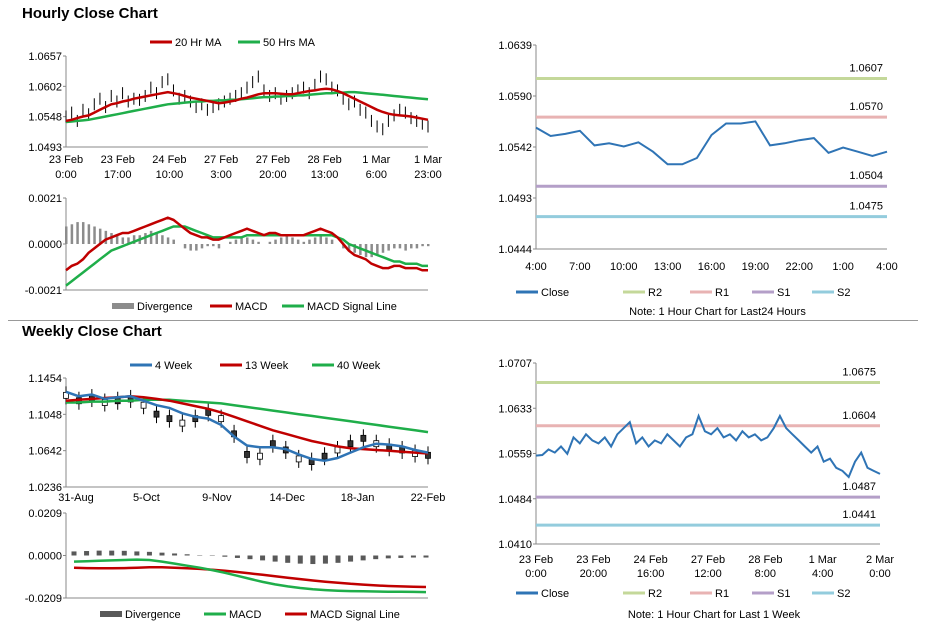 This screenshot has width=928, height=638. Describe the element at coordinates (859, 416) in the screenshot. I see `weekly-1w-level-label-r1: 1.0604` at that location.